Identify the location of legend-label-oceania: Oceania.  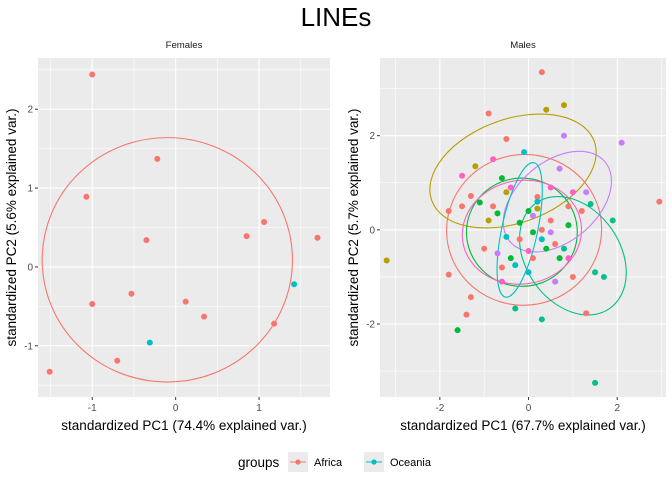
(411, 463).